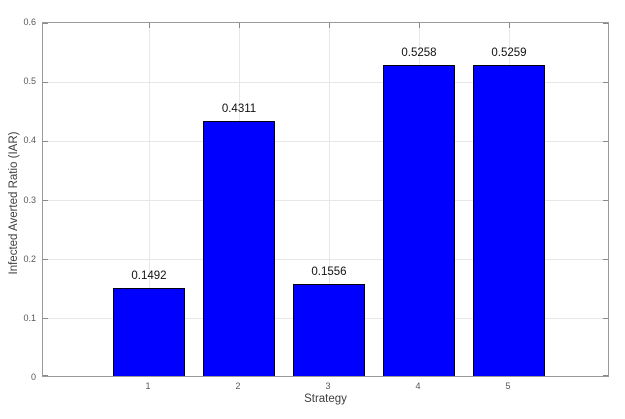 The image size is (625, 419). Describe the element at coordinates (149, 276) in the screenshot. I see `bar-value-label: 0.1492` at that location.